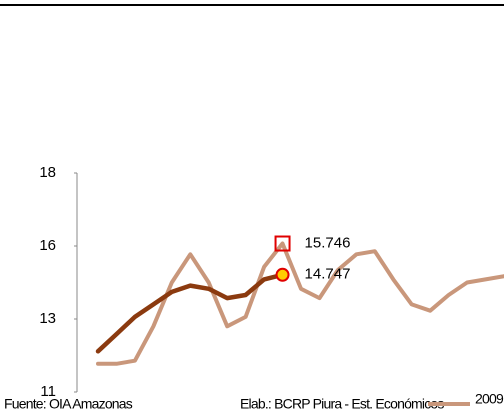 The image size is (504, 416). Describe the element at coordinates (47, 172) in the screenshot. I see `y-tick-label: 18` at that location.